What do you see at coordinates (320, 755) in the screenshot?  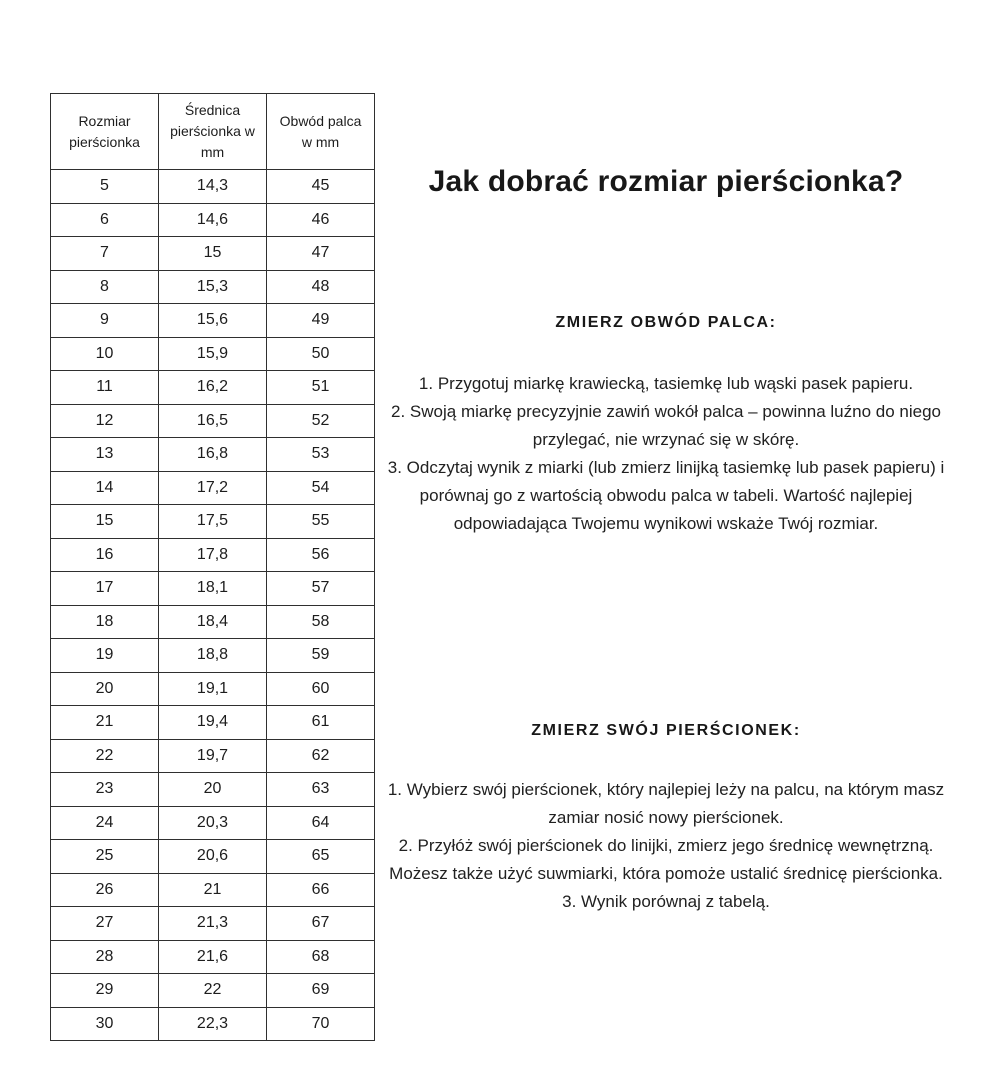 I see `table-cell: 62` at bounding box center [320, 755].